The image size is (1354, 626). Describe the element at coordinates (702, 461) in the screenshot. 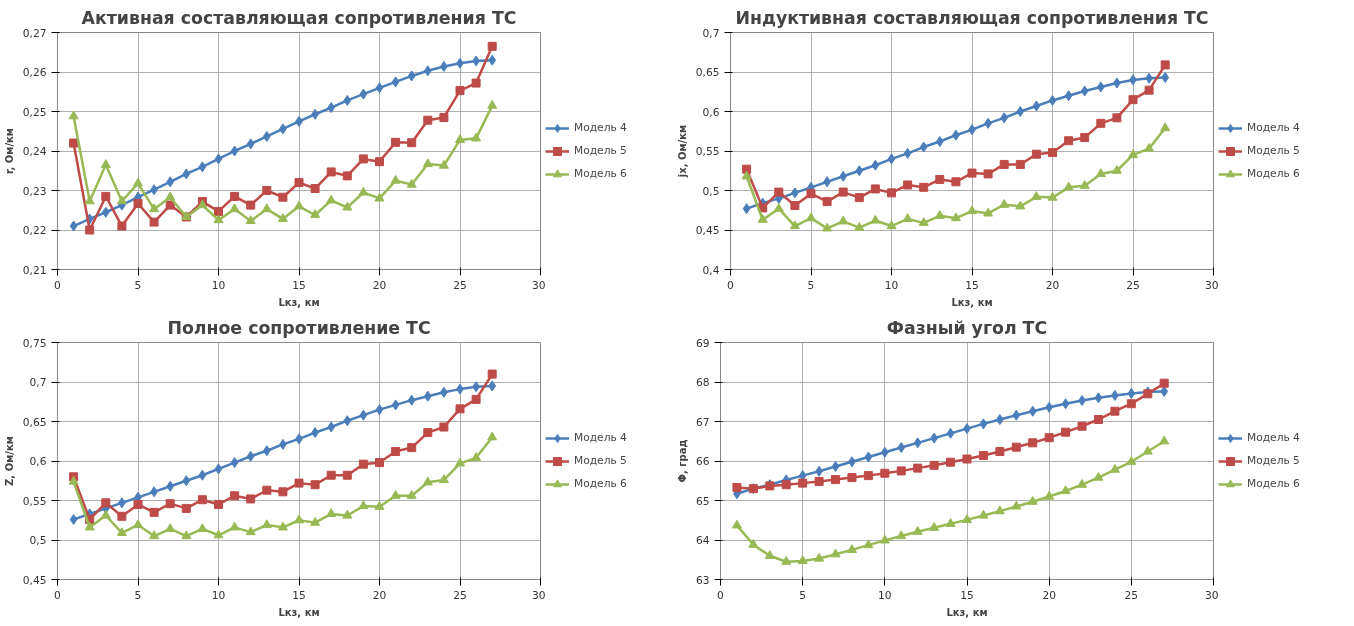

I see `y-tick-label: 66` at that location.